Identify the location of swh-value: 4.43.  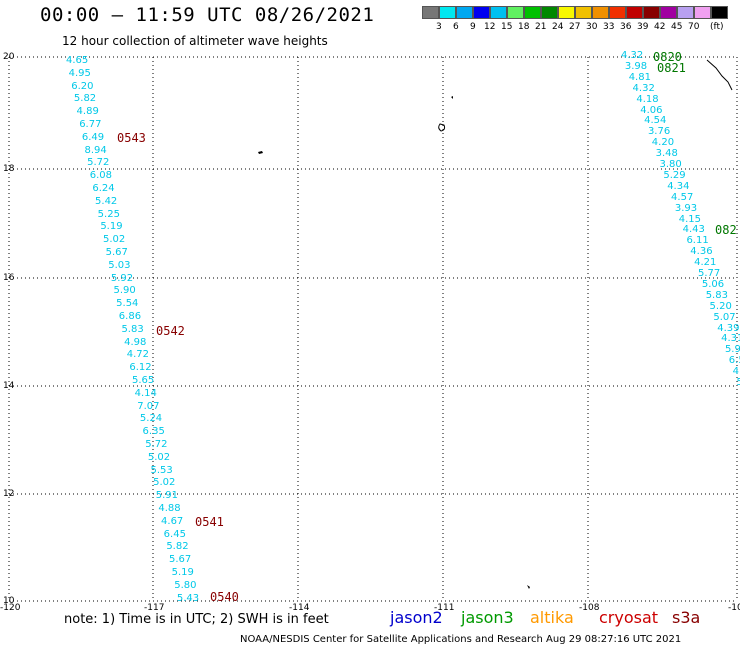
(693, 230).